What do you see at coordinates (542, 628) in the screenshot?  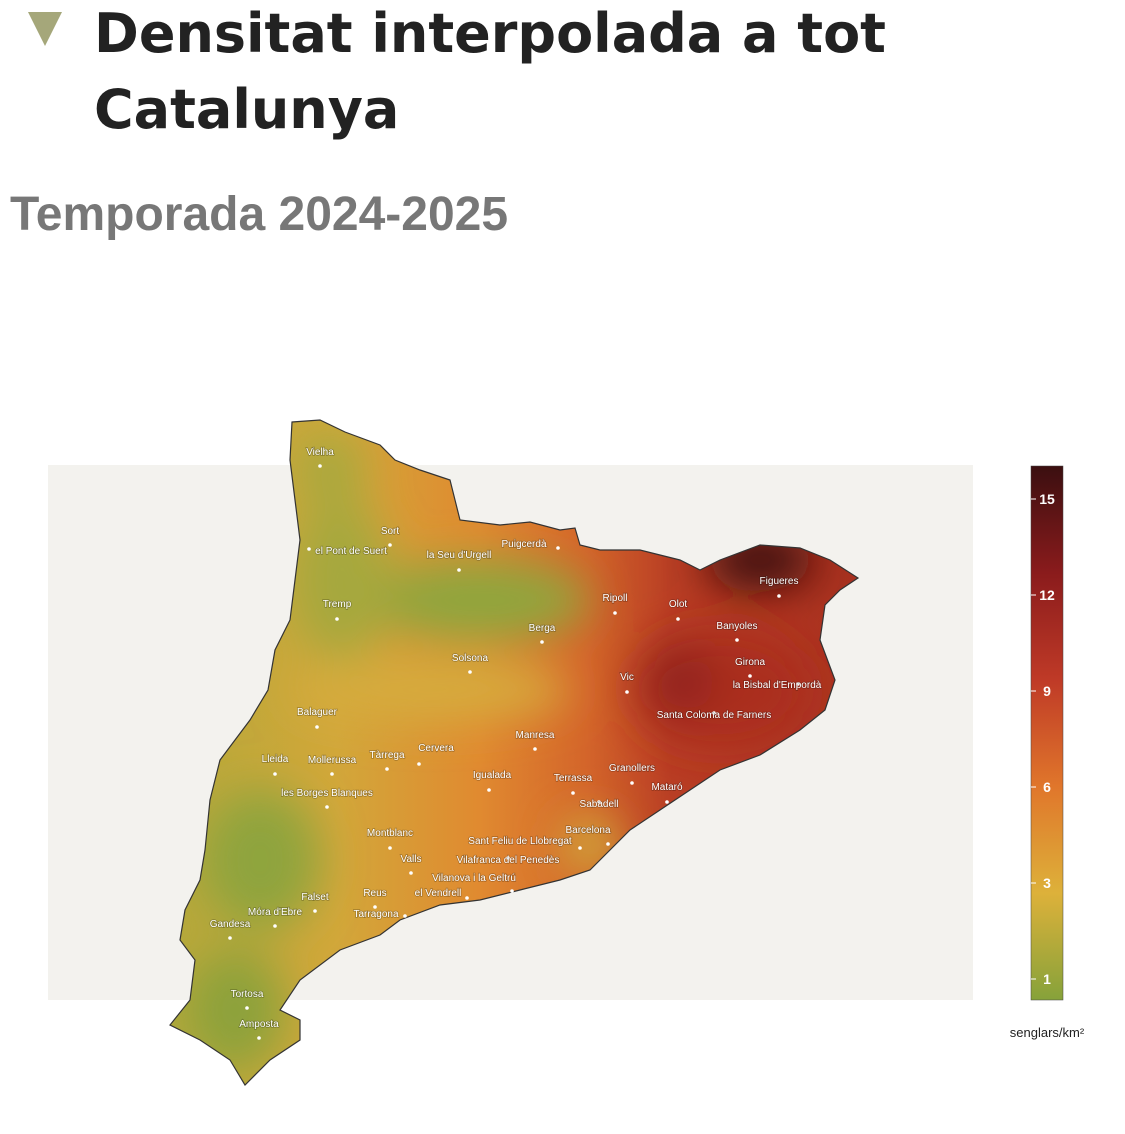 I see `city-label: Berga` at bounding box center [542, 628].